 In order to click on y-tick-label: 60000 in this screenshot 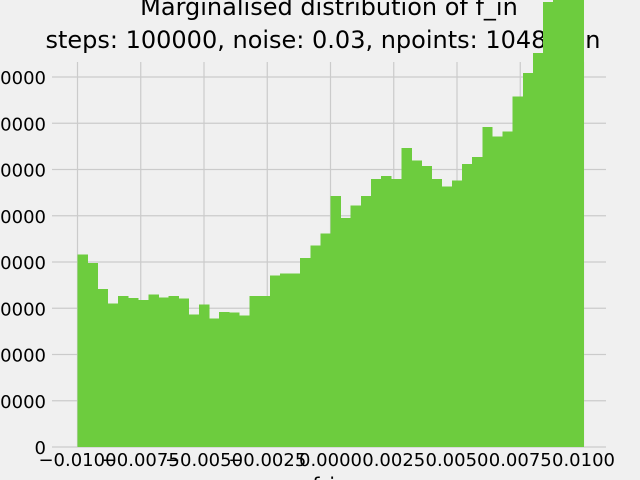, I will do `click(23, 171)`.